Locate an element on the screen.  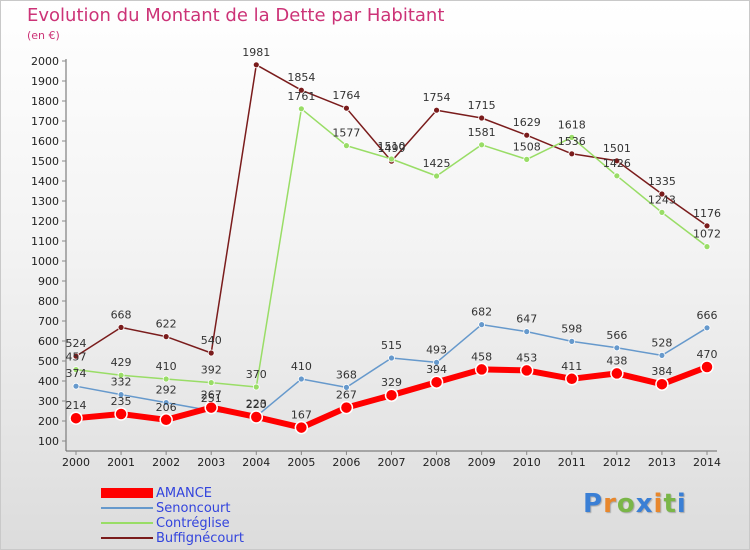
data-label: 453 is located at coordinates (526, 357).